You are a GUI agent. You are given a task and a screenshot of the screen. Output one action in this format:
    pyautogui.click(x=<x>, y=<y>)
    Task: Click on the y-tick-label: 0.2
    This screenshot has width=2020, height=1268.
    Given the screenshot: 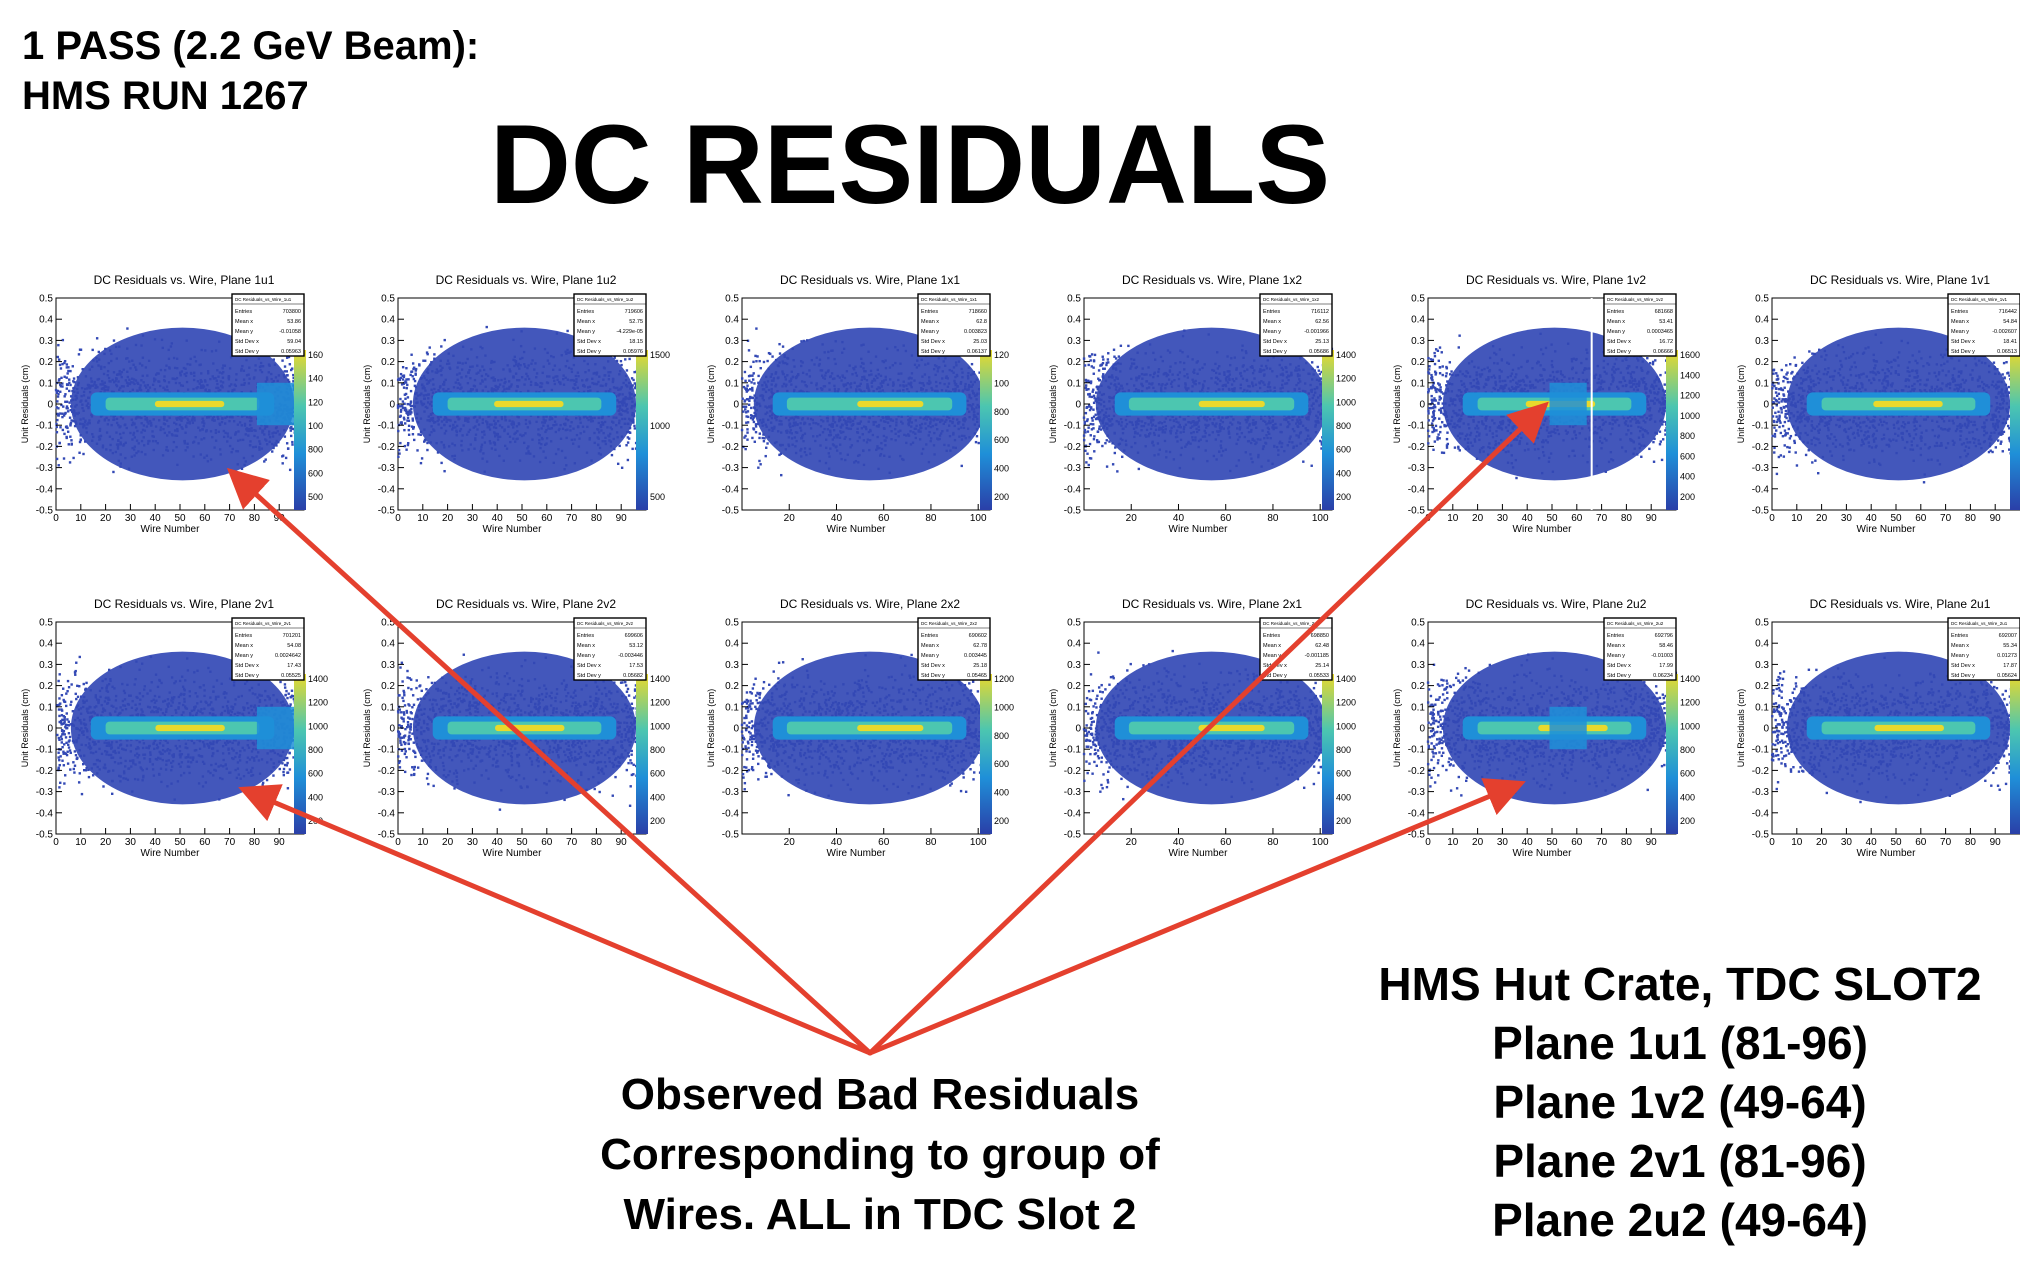 What is the action you would take?
    pyautogui.click(x=1418, y=686)
    